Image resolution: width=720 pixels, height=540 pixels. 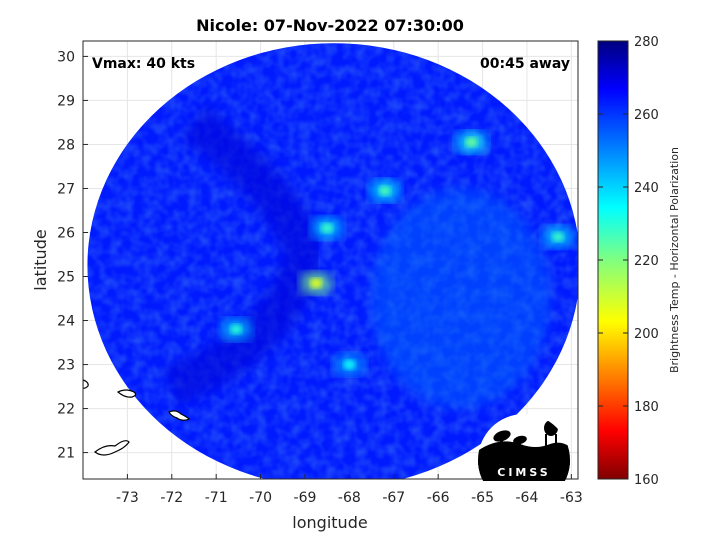 I want to click on y-tick-label: 27, so click(x=66, y=189).